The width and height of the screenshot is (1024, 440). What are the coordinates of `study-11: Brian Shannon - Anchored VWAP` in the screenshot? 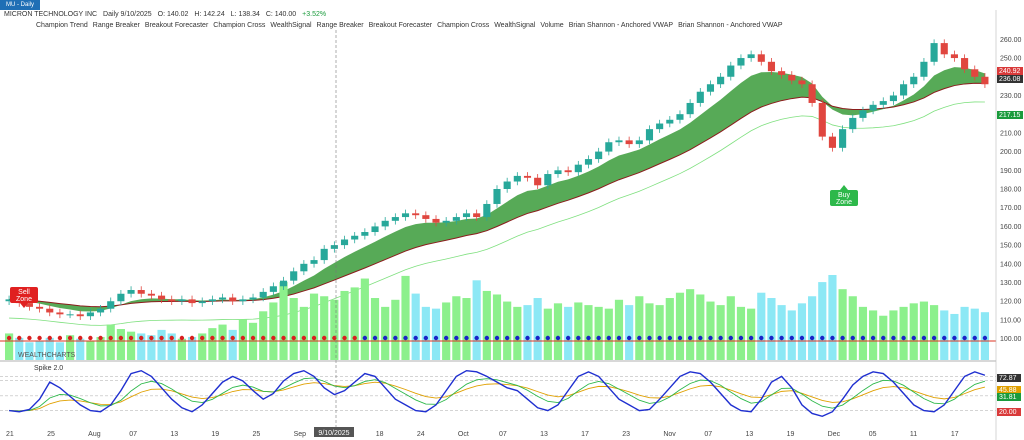 It's located at (730, 25).